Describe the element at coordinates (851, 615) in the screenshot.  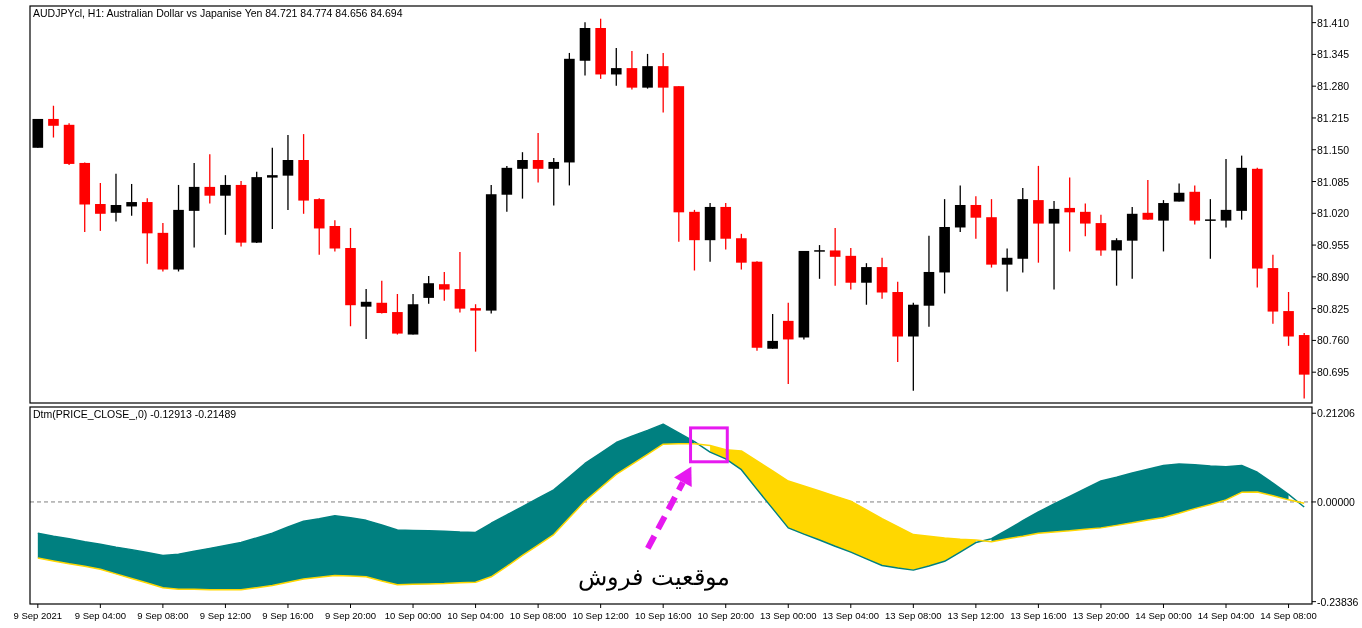
I see `x-tick-label: 13 Sep 04:00` at that location.